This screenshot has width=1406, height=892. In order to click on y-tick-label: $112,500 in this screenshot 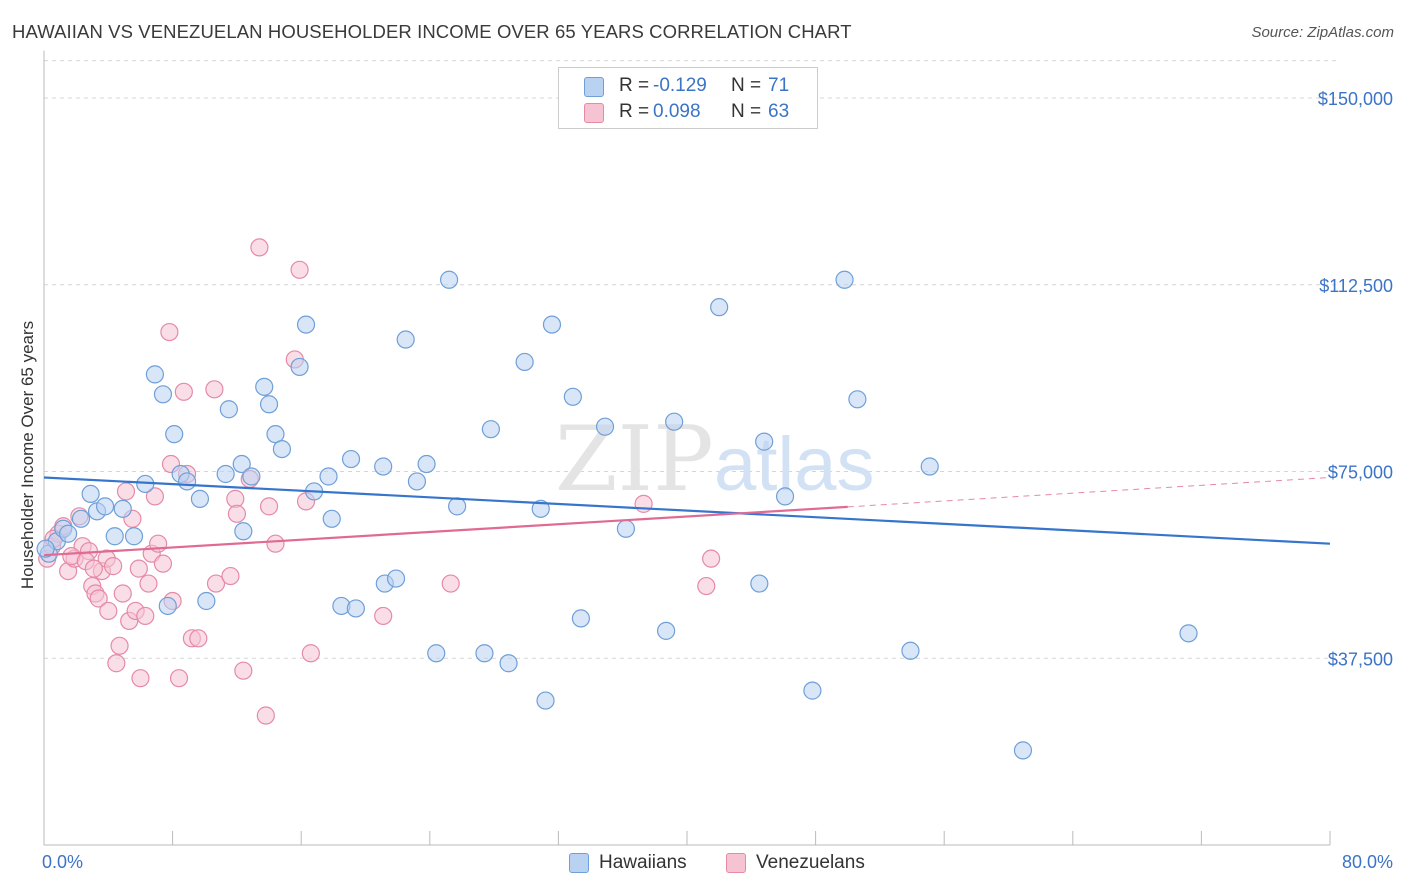, I will do `click(1356, 286)`.